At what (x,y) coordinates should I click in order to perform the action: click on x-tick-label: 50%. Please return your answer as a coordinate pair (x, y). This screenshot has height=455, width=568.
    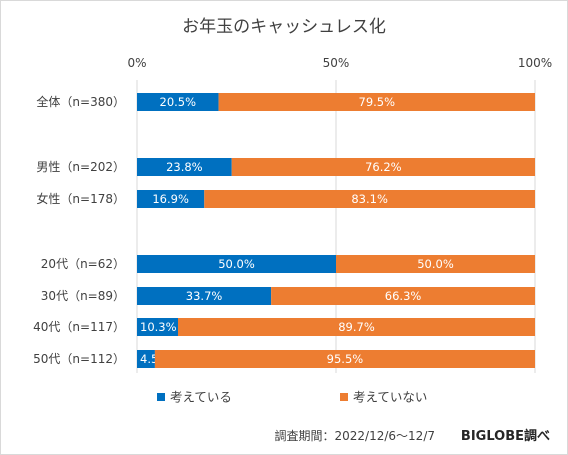
    Looking at the image, I should click on (336, 63).